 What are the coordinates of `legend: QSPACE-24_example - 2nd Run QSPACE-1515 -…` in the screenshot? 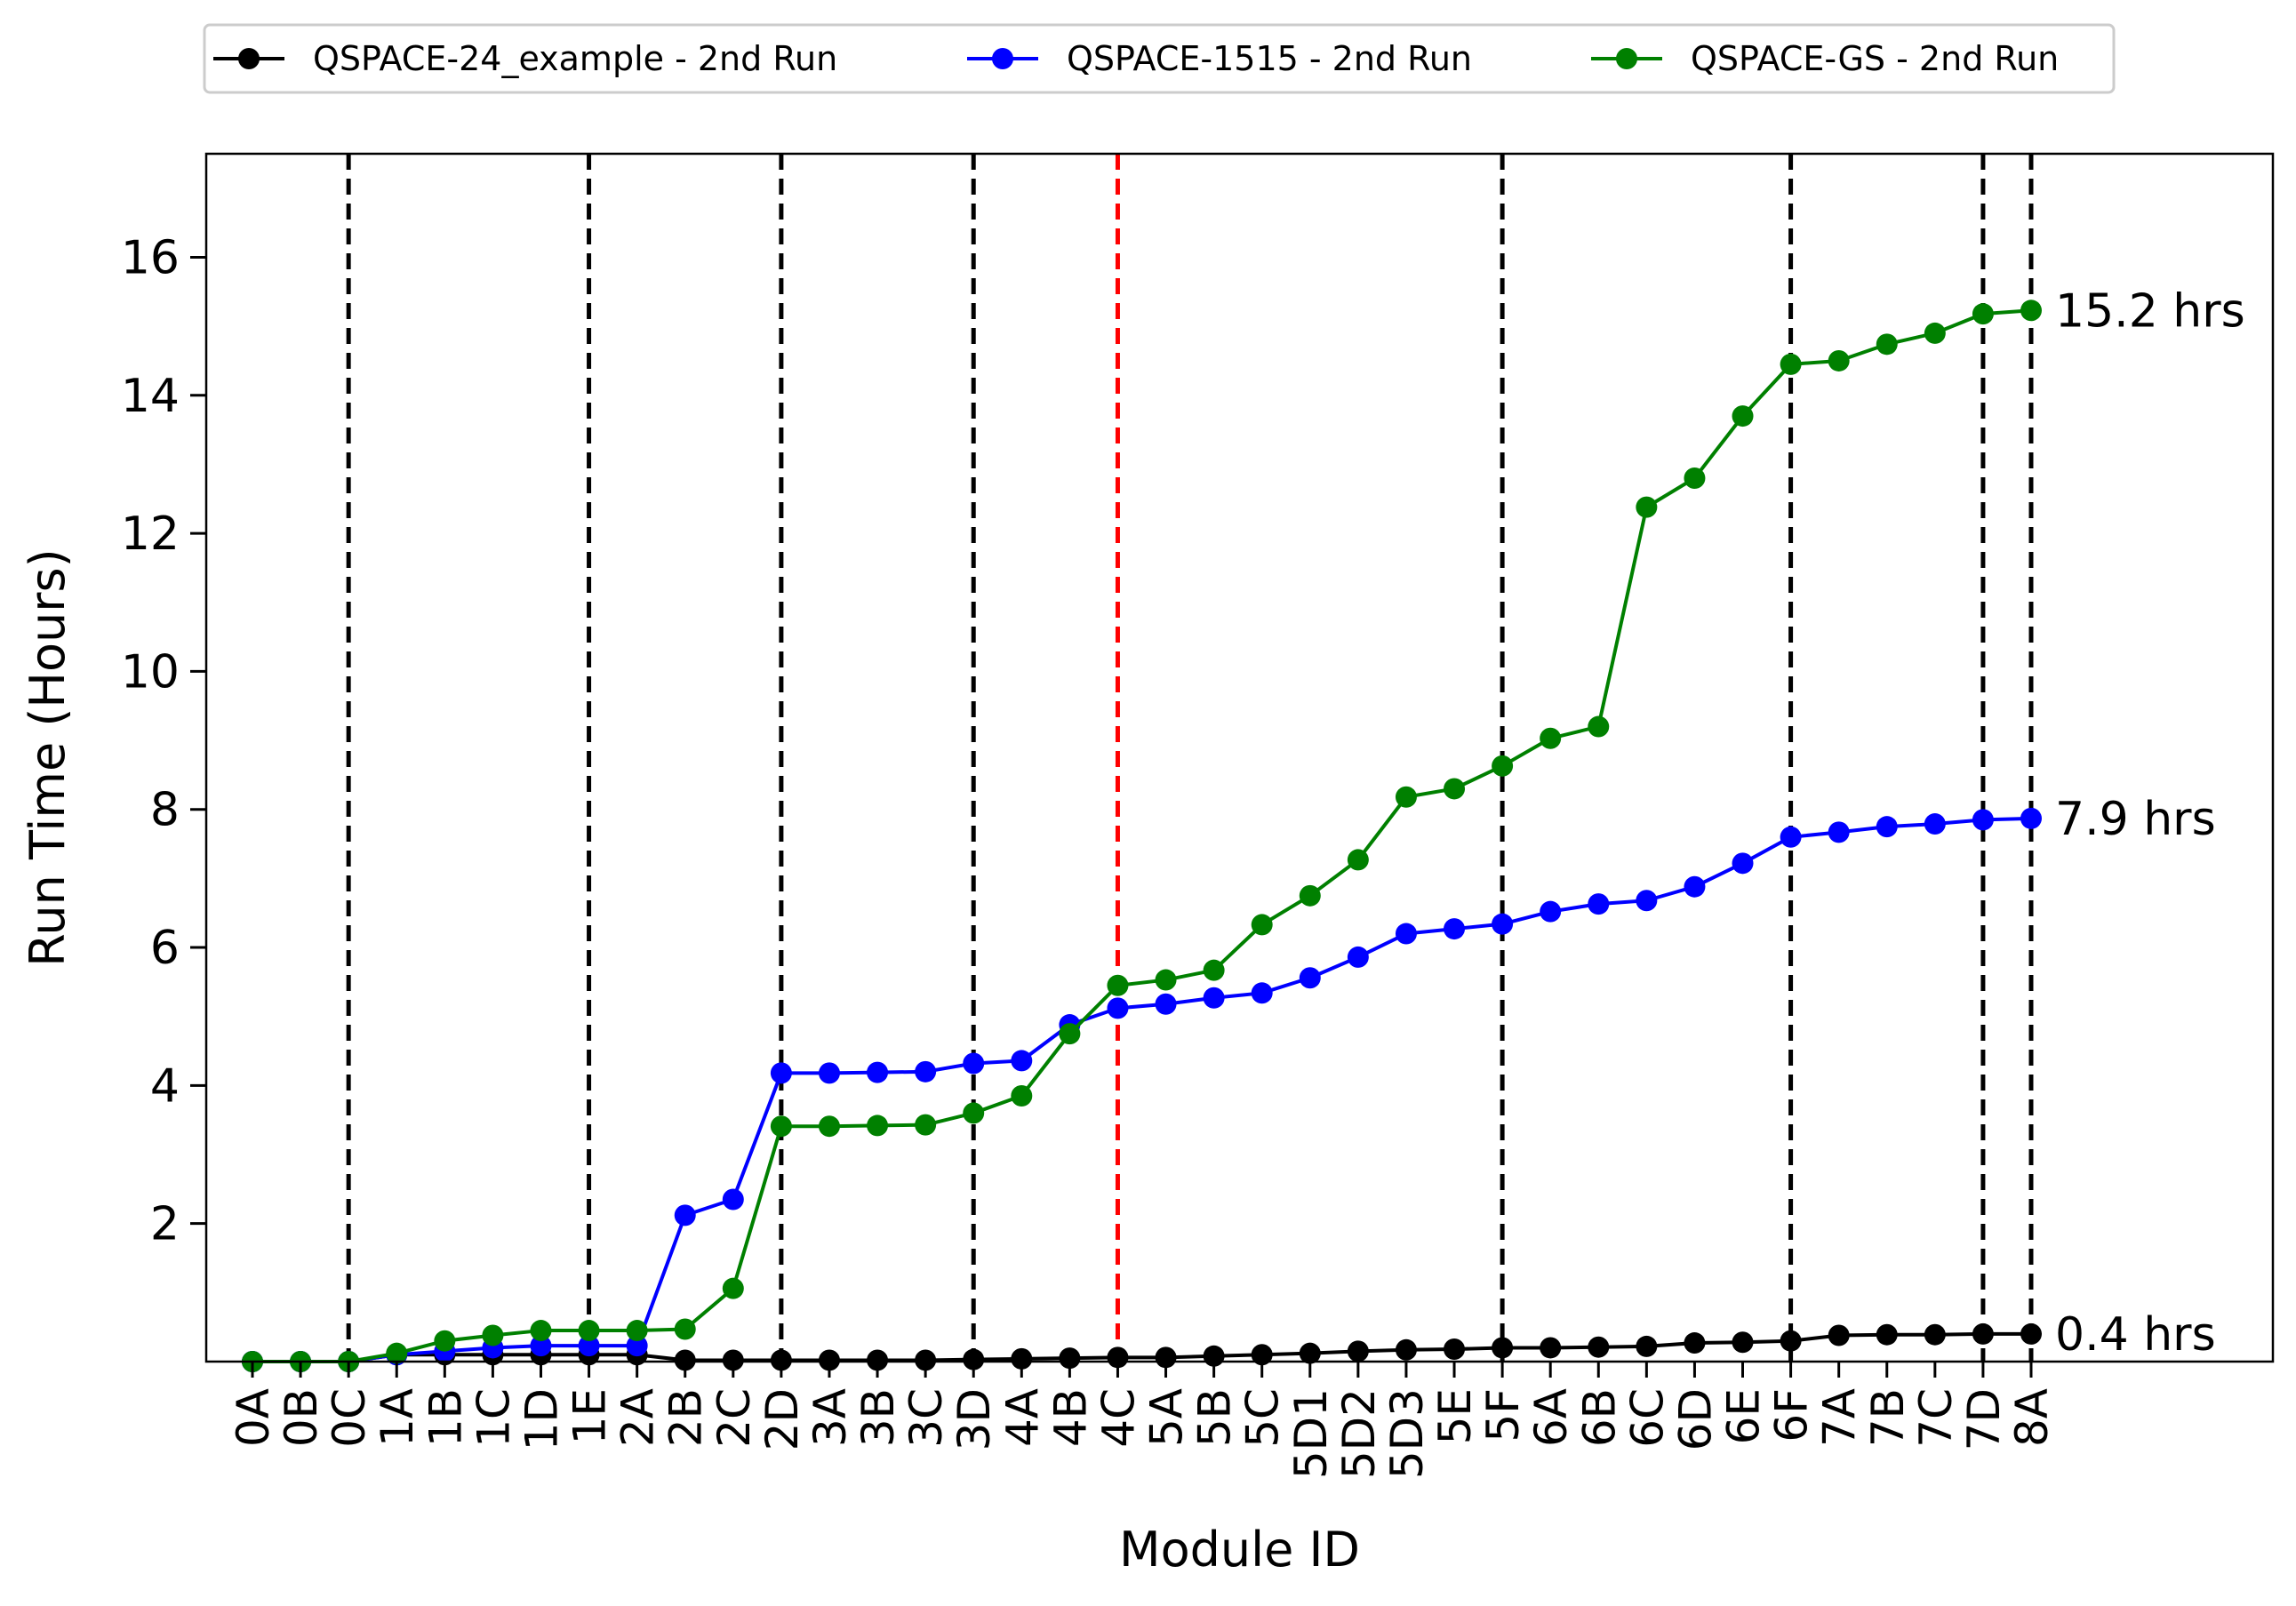 It's located at (1159, 58).